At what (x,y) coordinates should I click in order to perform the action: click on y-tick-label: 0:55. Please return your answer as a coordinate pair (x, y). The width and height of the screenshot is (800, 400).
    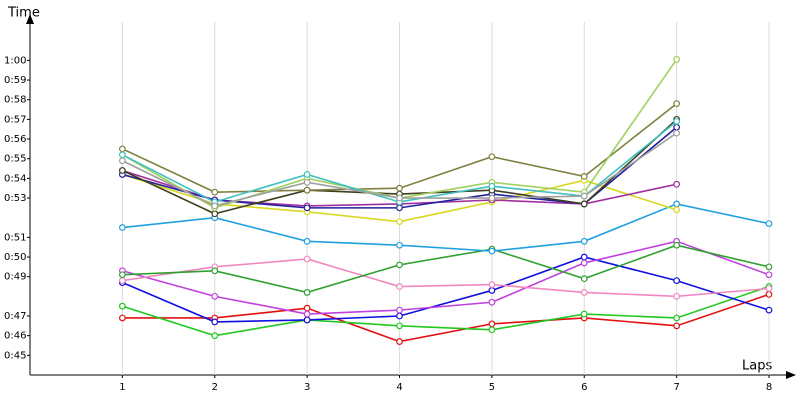
    Looking at the image, I should click on (15, 159).